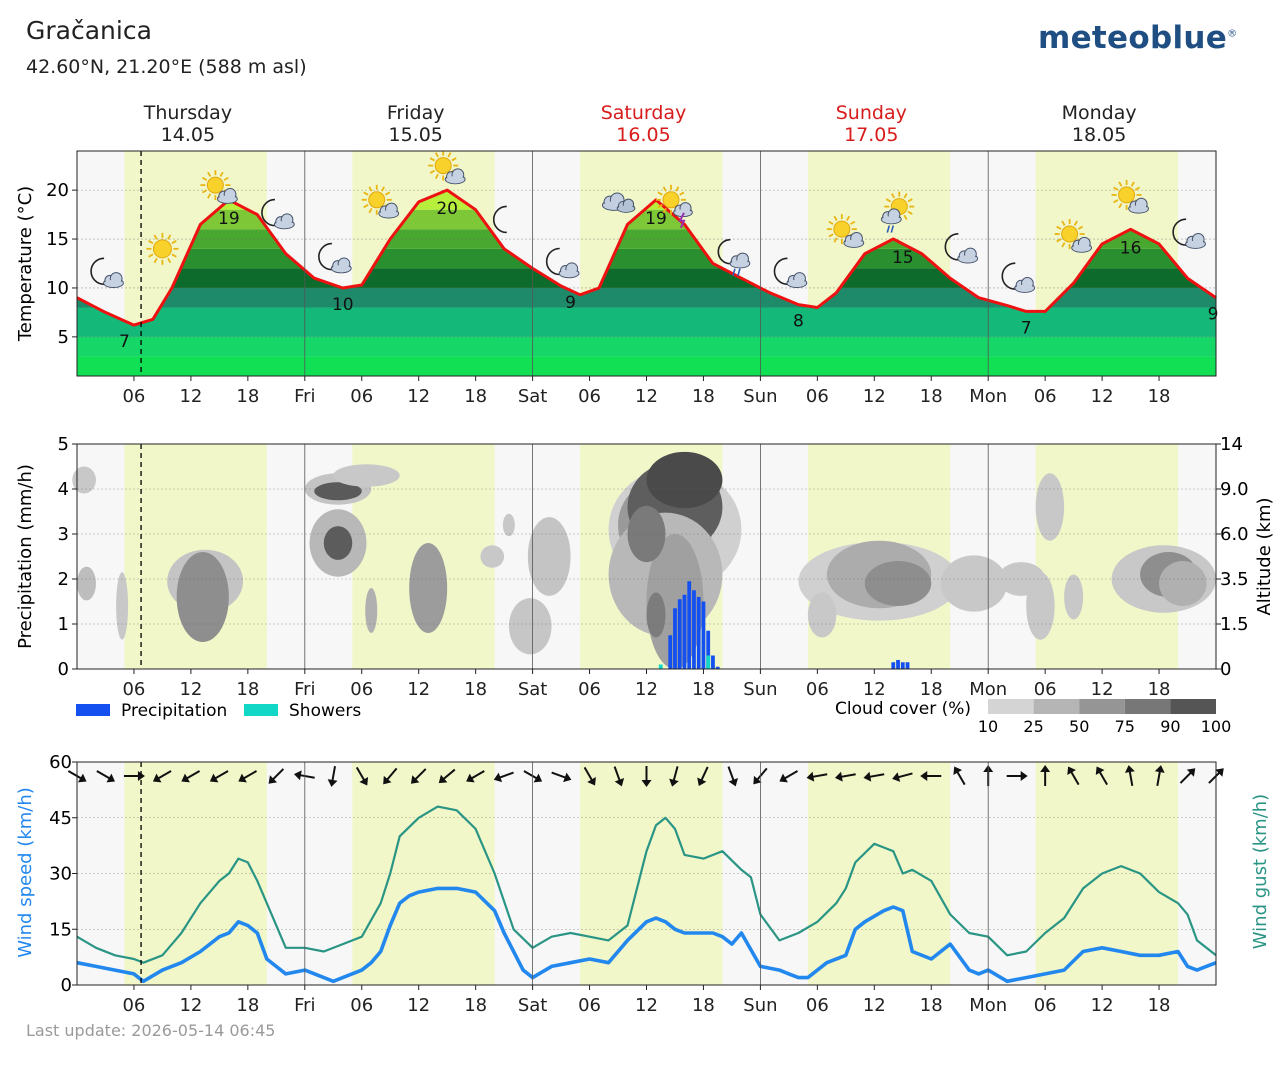 The height and width of the screenshot is (1070, 1280). I want to click on brand-registered-mark: ®, so click(1232, 34).